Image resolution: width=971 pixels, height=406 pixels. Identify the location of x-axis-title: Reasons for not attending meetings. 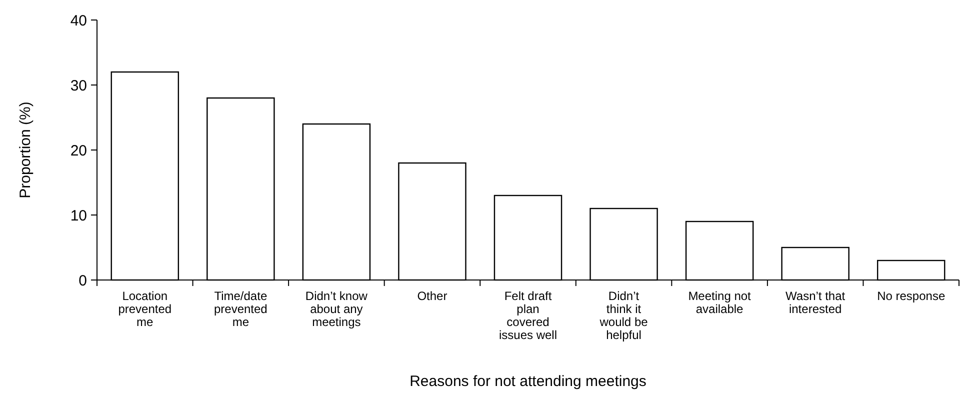
(528, 381).